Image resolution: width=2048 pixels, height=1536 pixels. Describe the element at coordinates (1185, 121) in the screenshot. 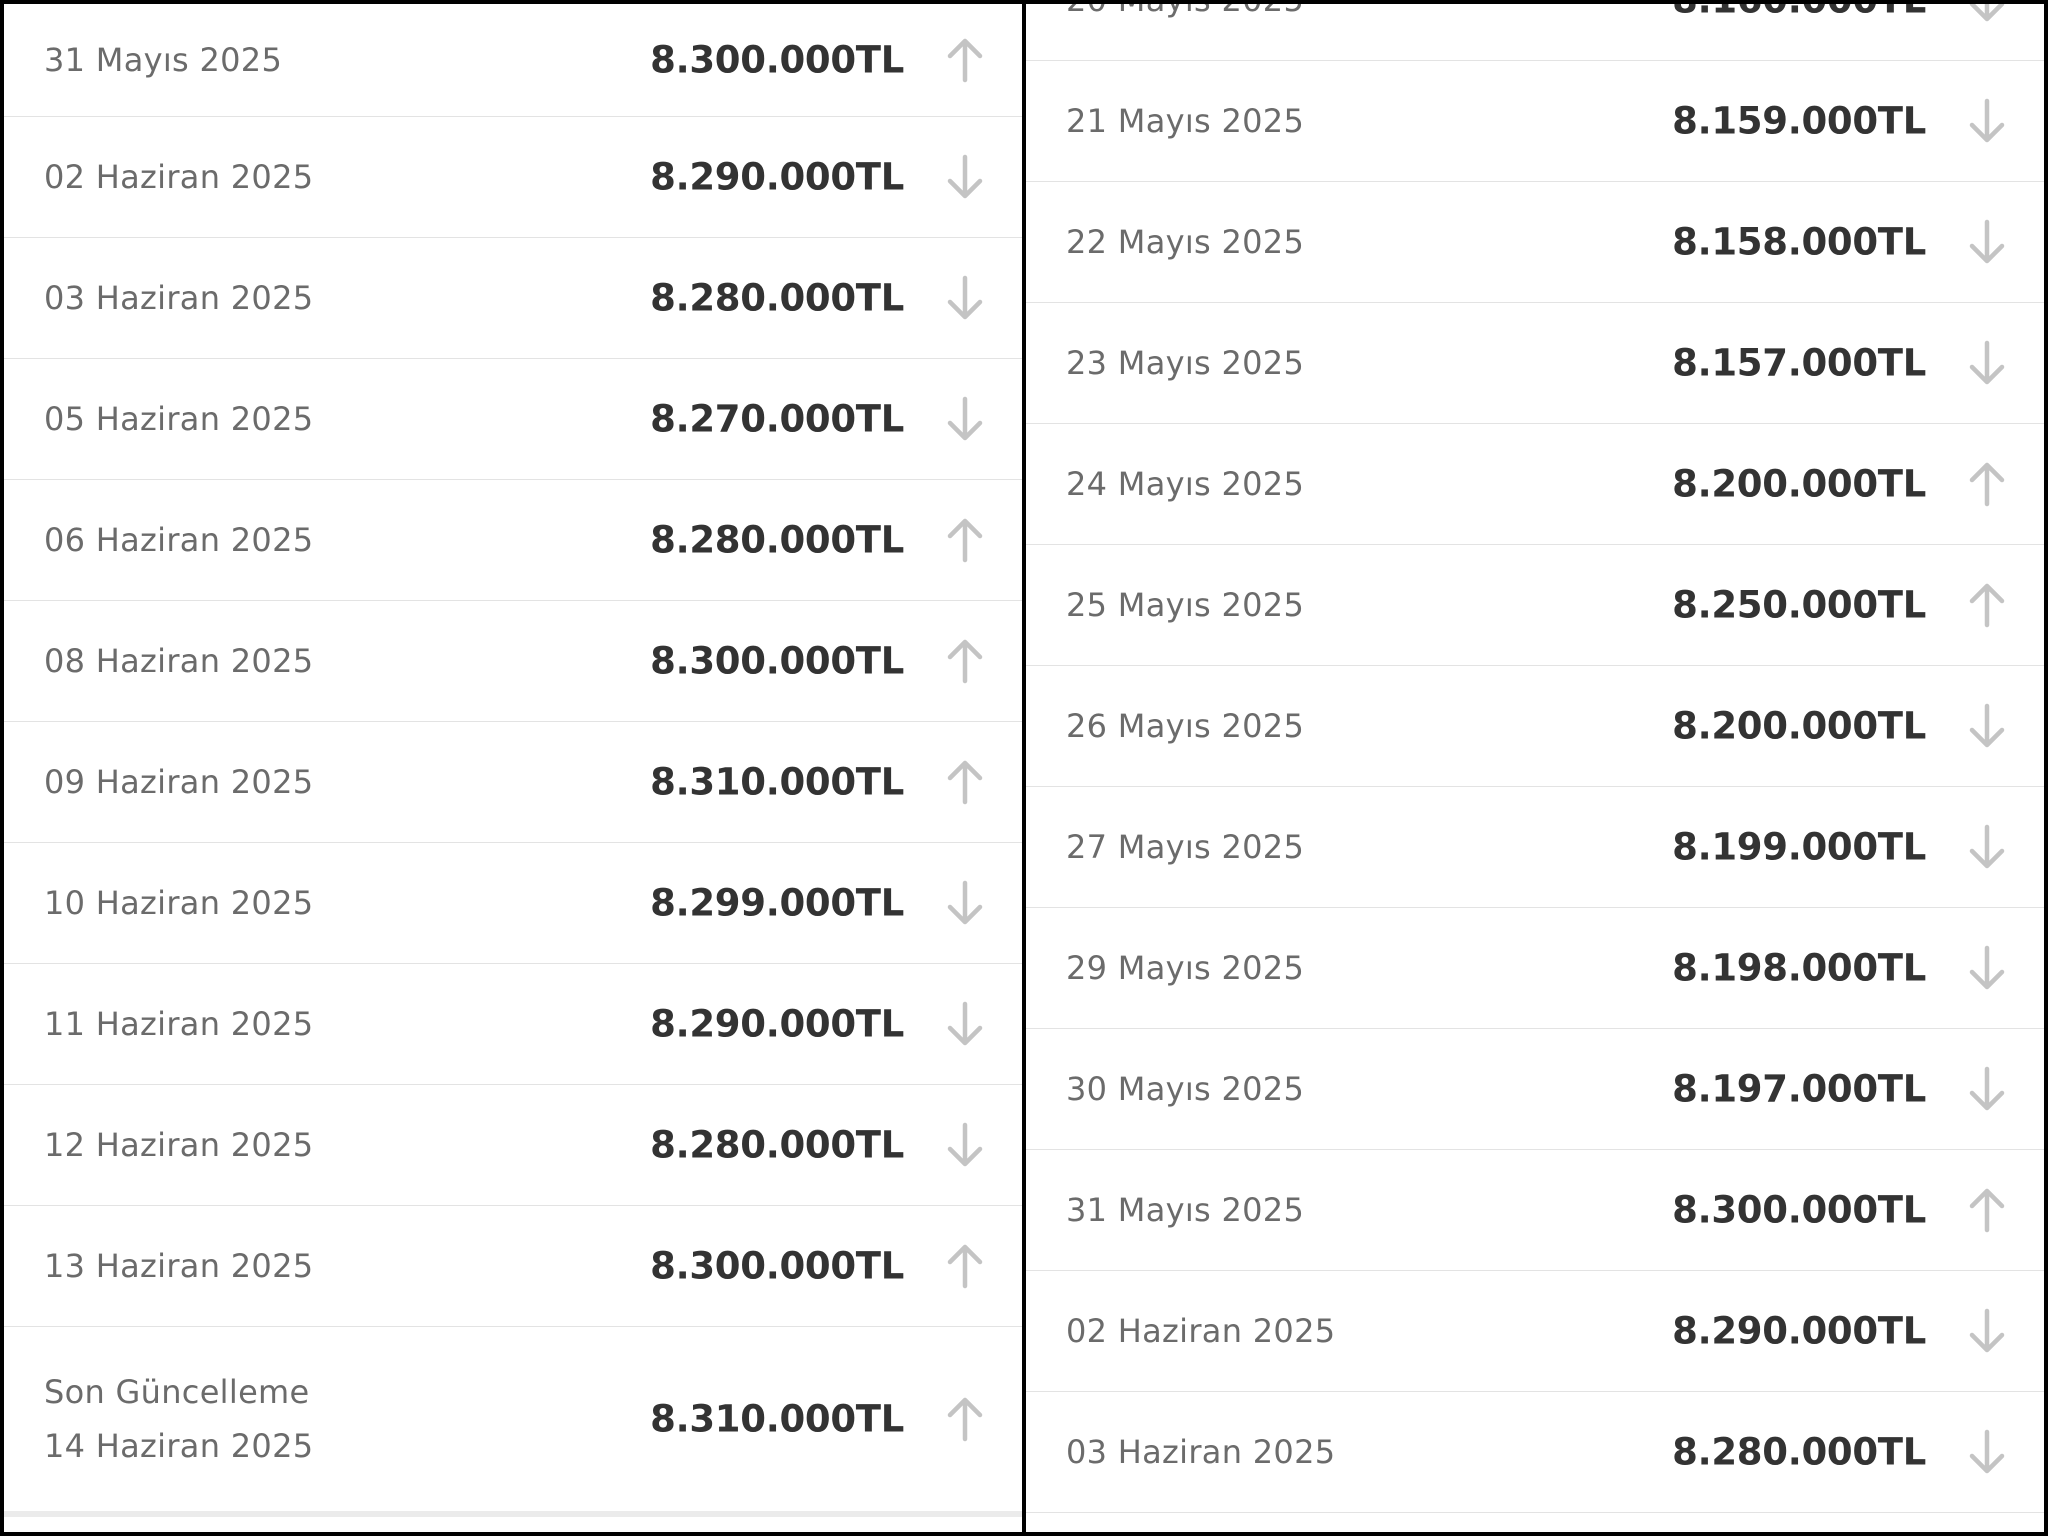

I see `price-date: 21 Mayıs 2025` at that location.